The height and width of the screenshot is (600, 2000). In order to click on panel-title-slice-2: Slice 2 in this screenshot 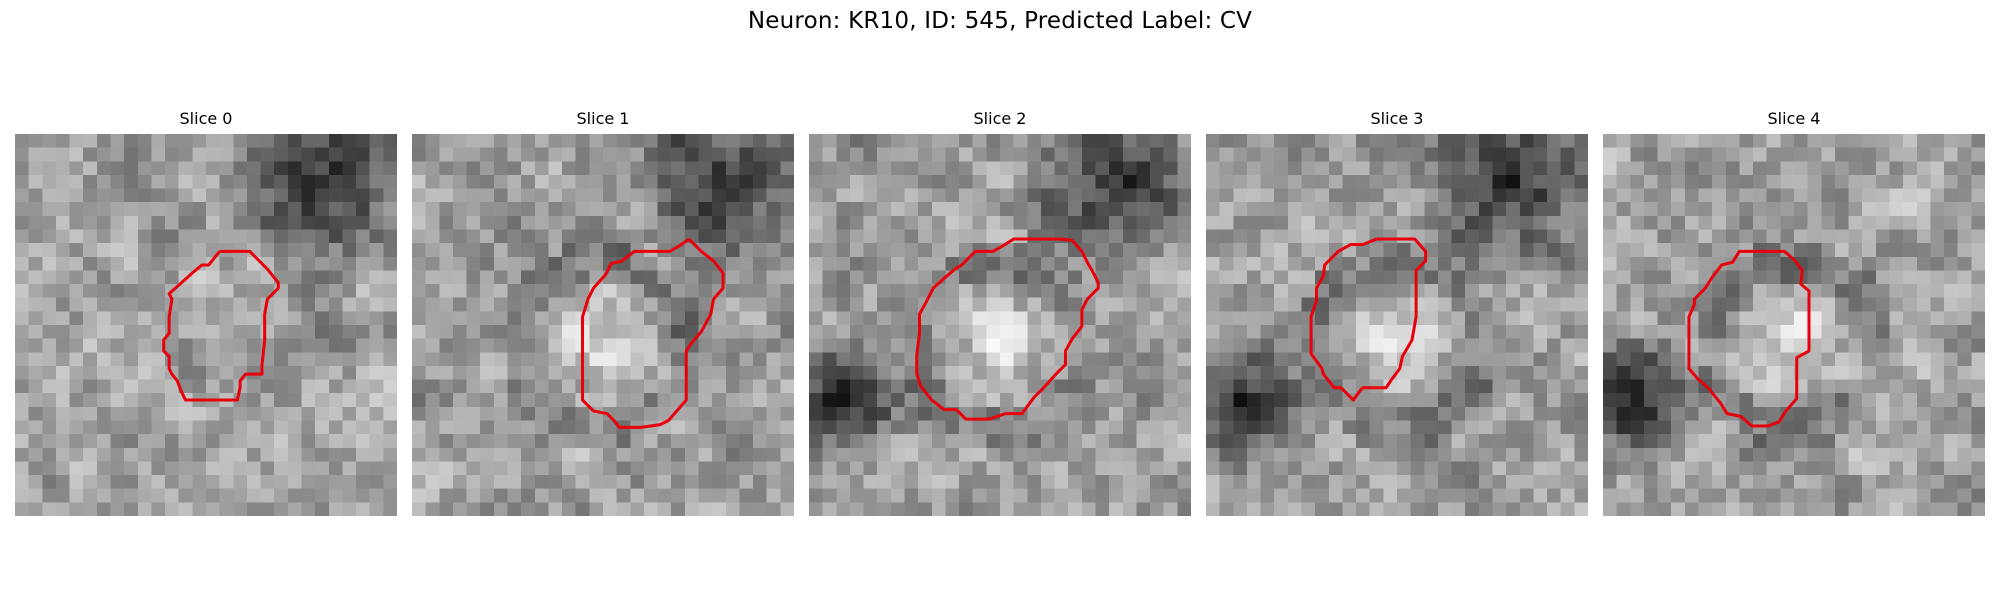, I will do `click(1000, 118)`.